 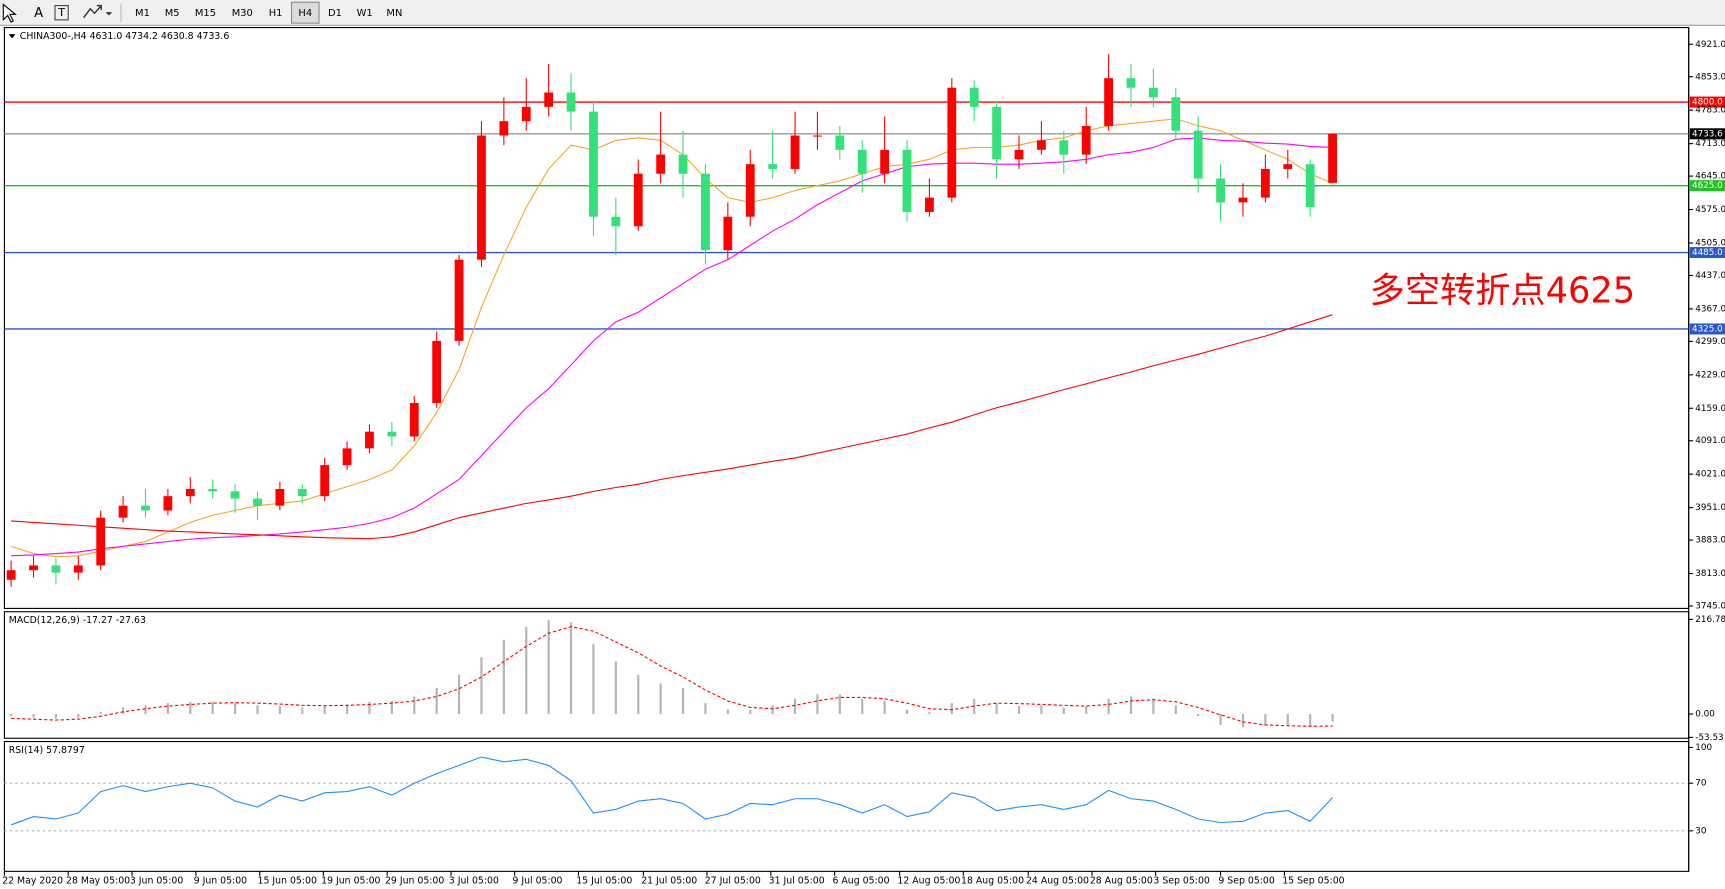 What do you see at coordinates (394, 13) in the screenshot?
I see `timeframe-button: MN` at bounding box center [394, 13].